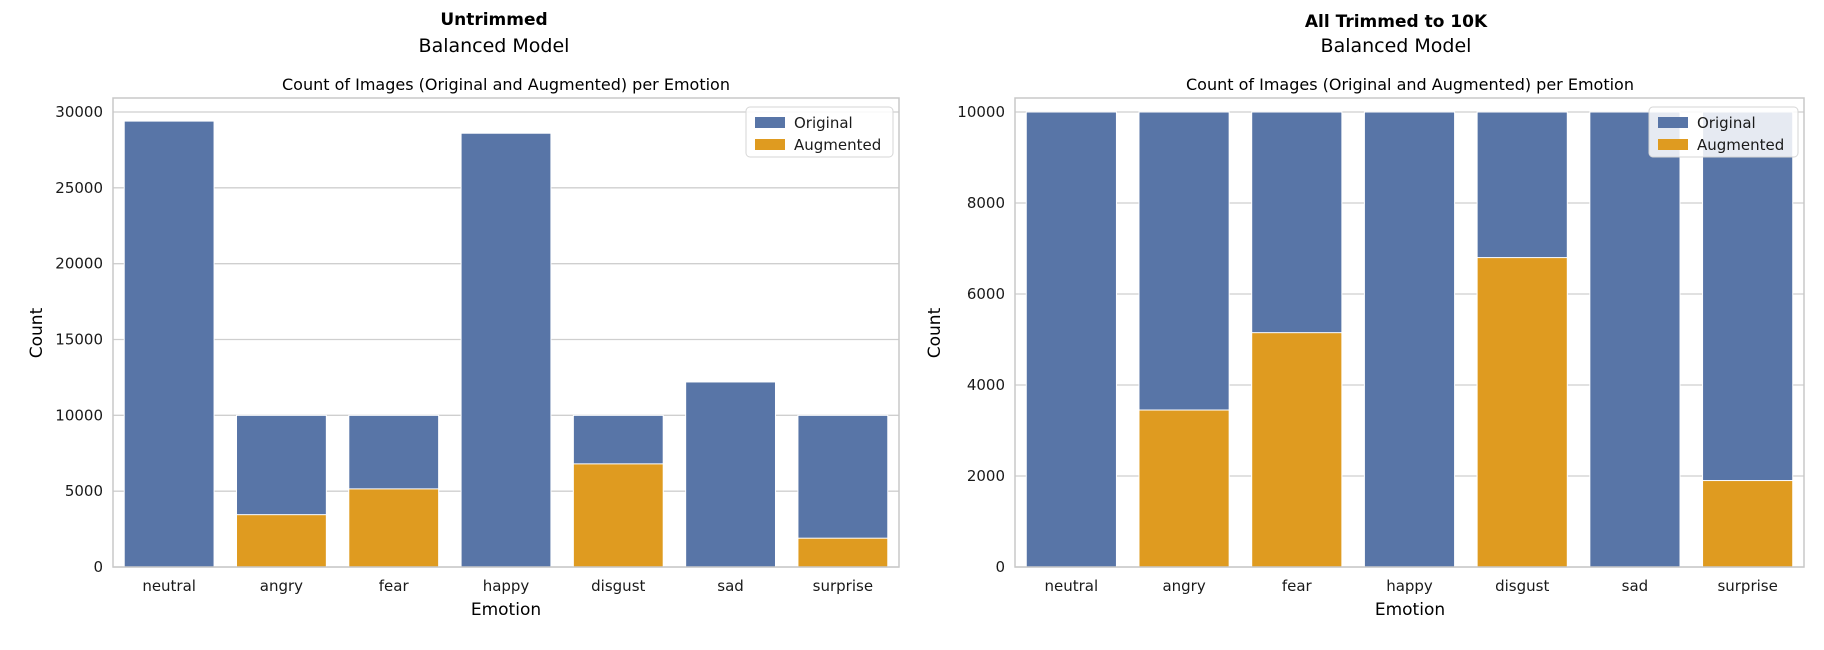  I want to click on y-tick-label: 5000, so click(84, 491).